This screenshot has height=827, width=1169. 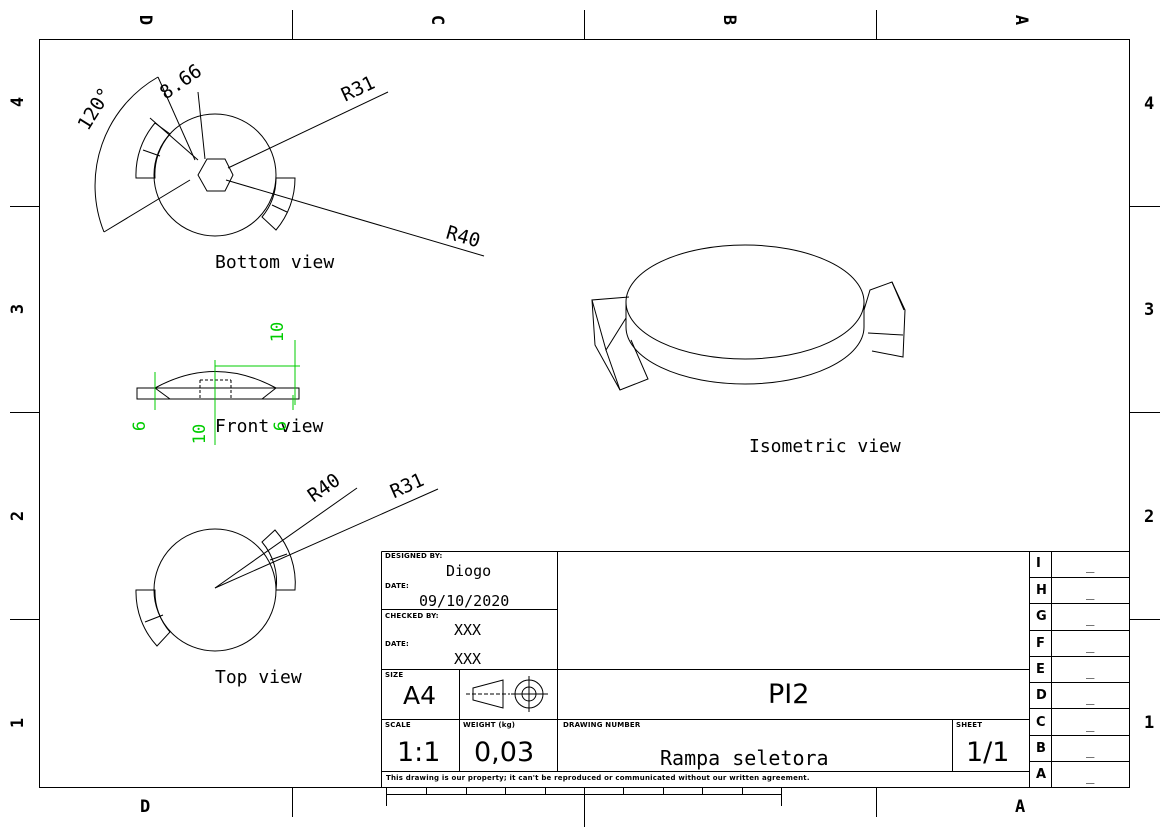 What do you see at coordinates (258, 677) in the screenshot?
I see `top-view-label: Top view` at bounding box center [258, 677].